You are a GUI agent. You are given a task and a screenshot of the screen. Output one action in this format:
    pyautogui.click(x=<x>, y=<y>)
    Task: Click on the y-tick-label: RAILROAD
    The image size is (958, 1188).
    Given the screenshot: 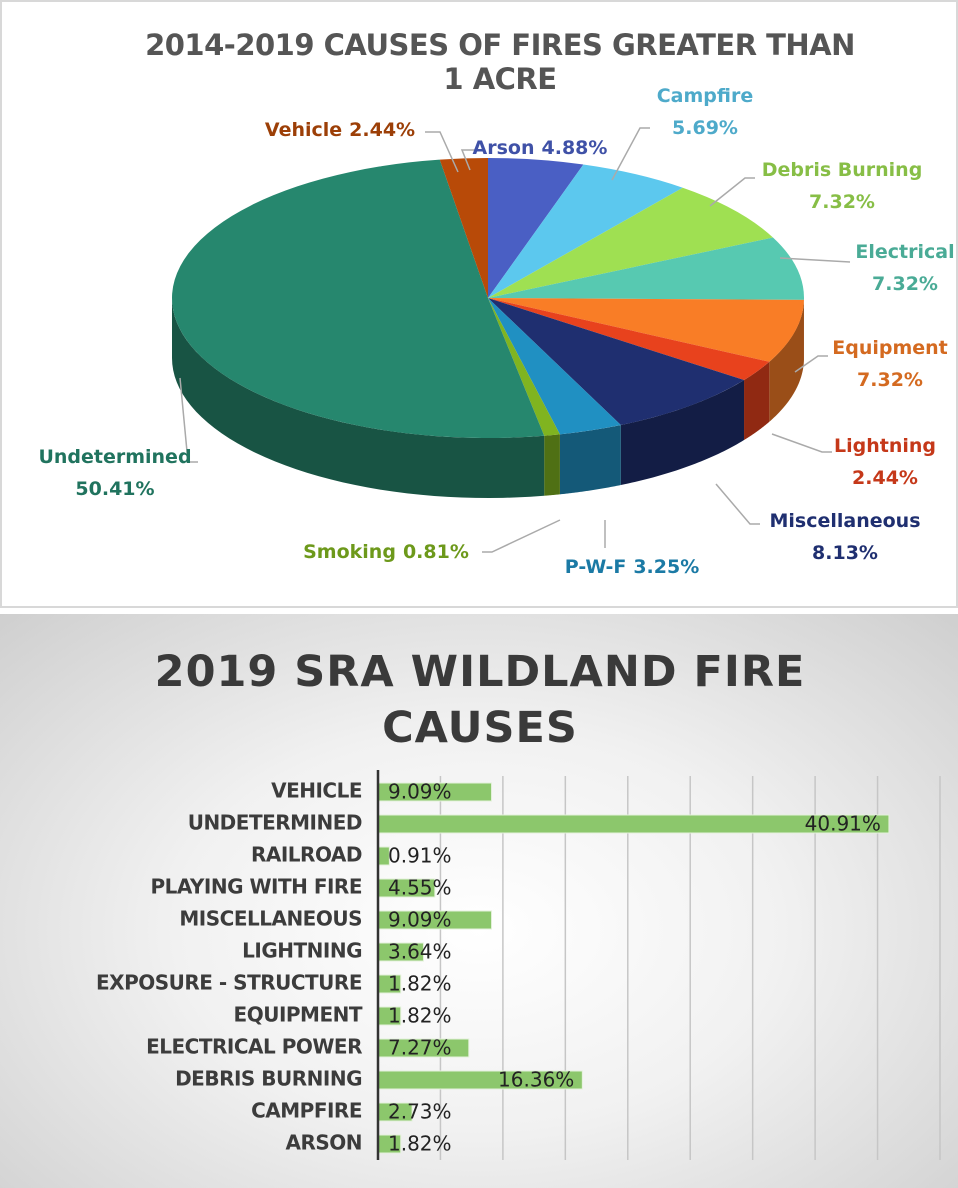 What is the action you would take?
    pyautogui.click(x=306, y=855)
    